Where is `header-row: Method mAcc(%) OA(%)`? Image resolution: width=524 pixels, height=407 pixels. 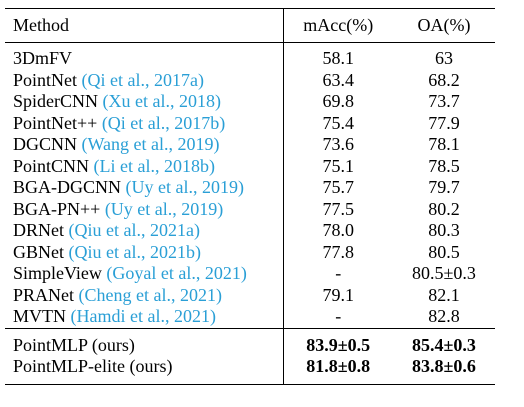
header-row: Method mAcc(%) OA(%) is located at coordinates (250, 25).